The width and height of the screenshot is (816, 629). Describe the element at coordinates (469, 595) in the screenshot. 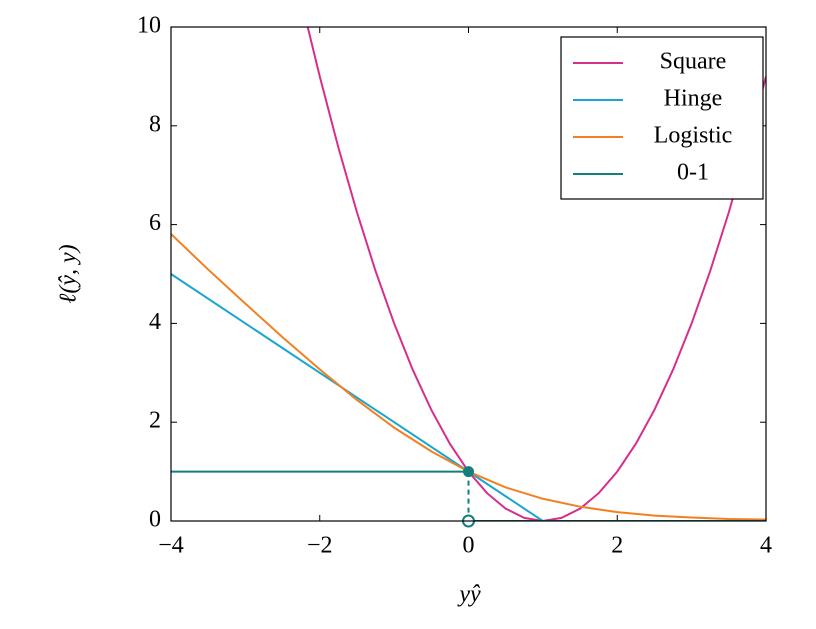

I see `x-axis-label: yŷ` at that location.